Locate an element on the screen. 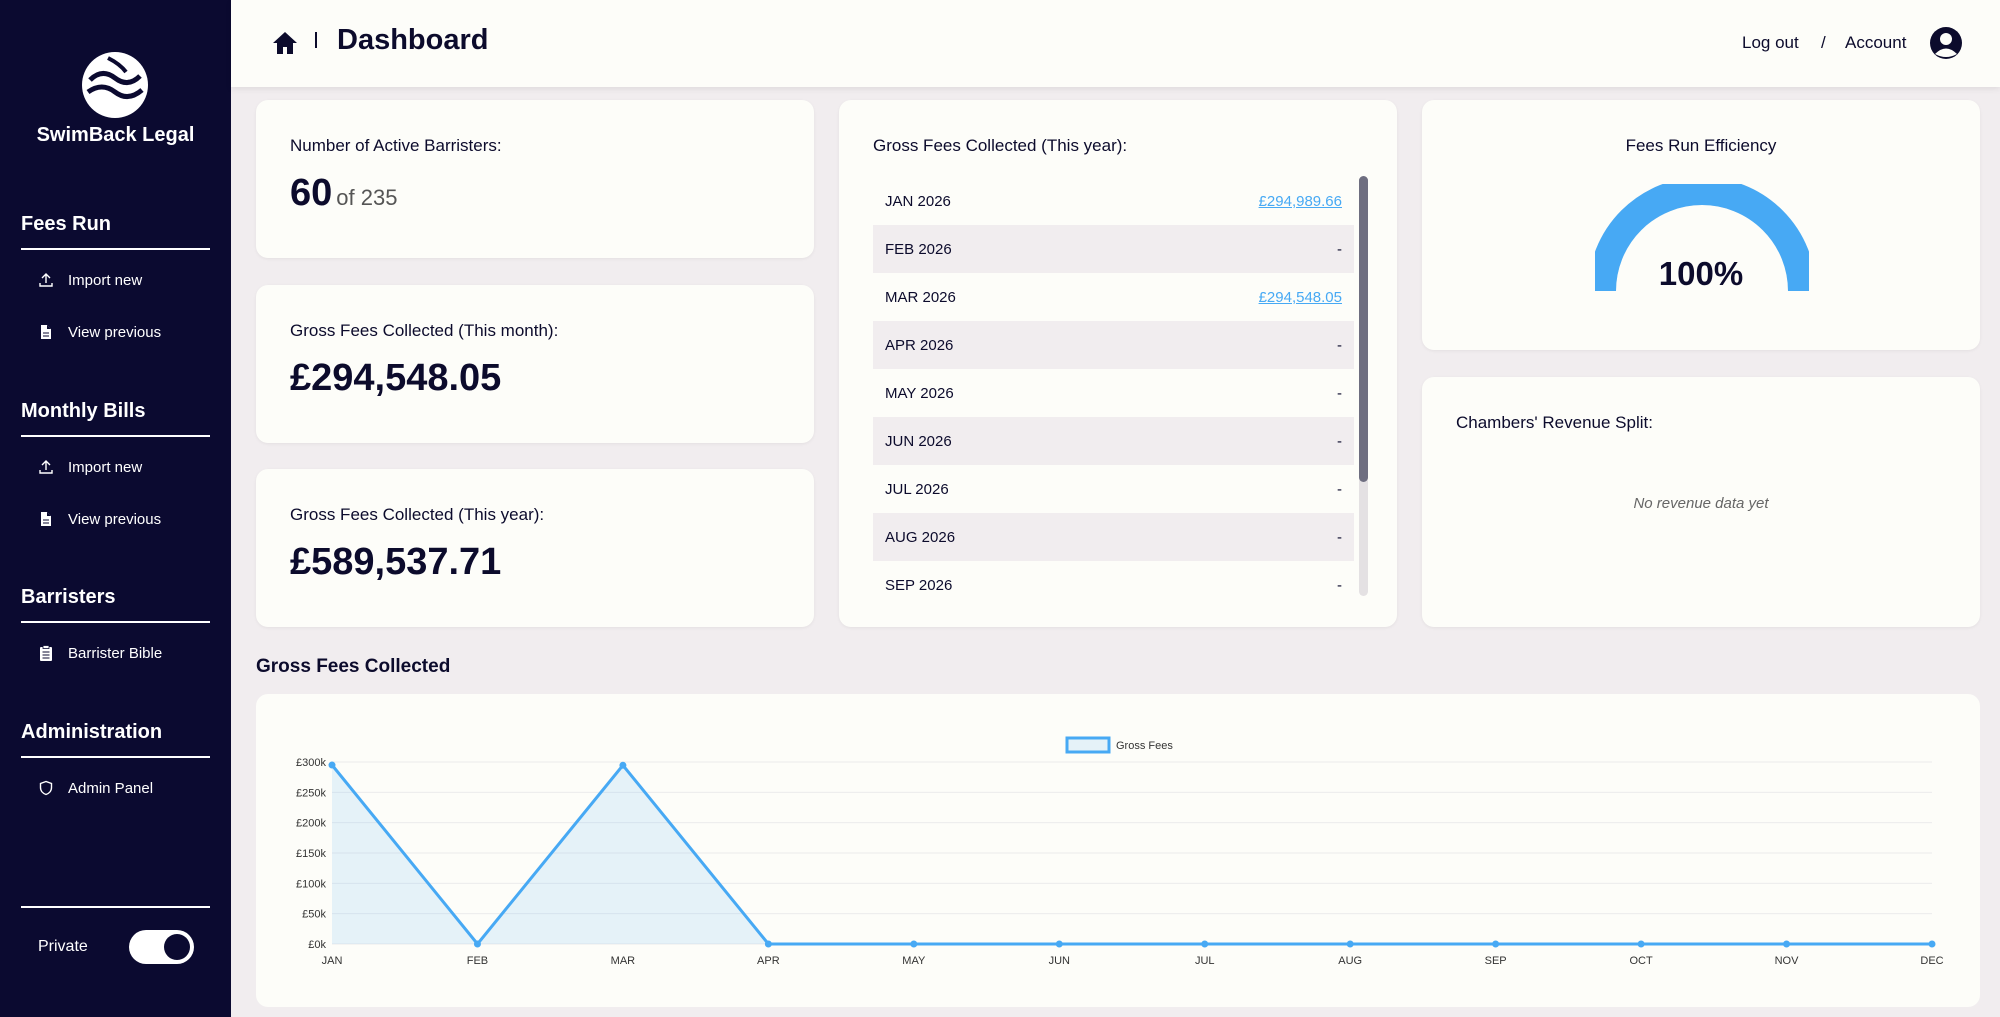 This screenshot has width=2000, height=1017. x-tick-label: APR is located at coordinates (768, 961).